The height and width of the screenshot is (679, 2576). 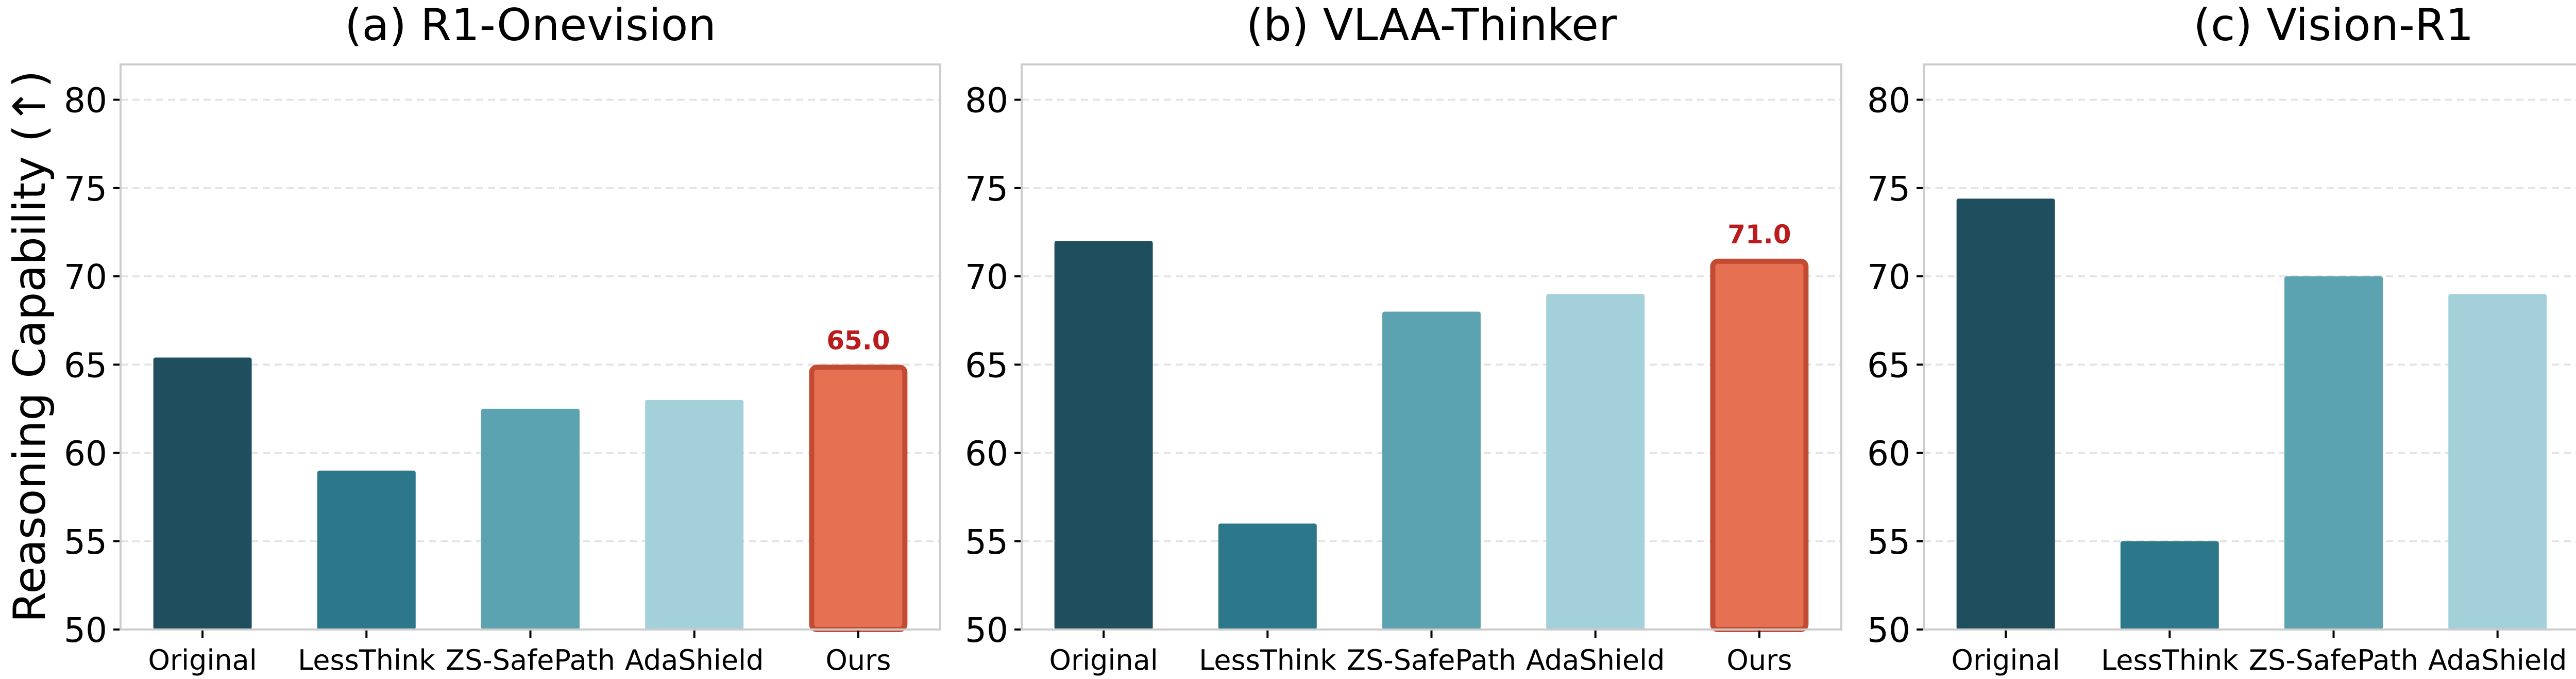 What do you see at coordinates (858, 340) in the screenshot?
I see `value-label: 65.0` at bounding box center [858, 340].